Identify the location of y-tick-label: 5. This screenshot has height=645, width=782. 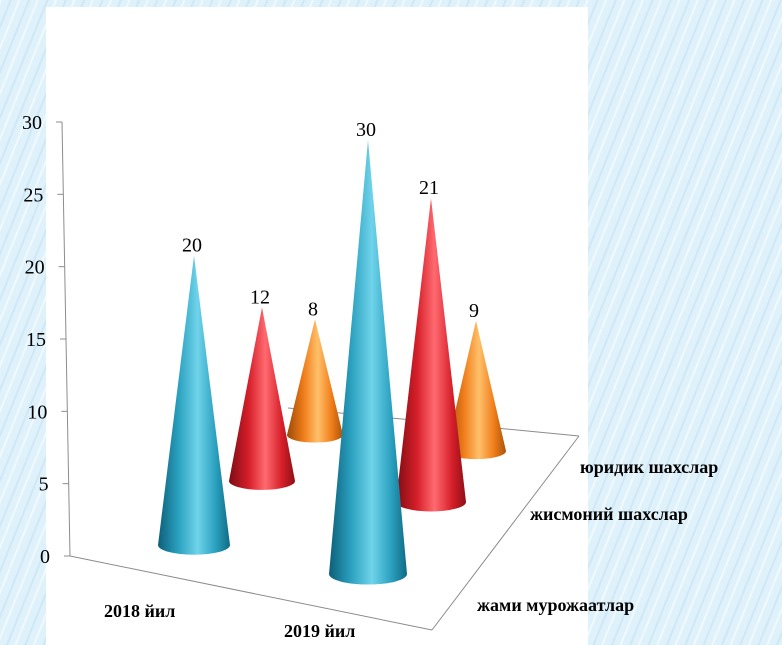
(44, 485).